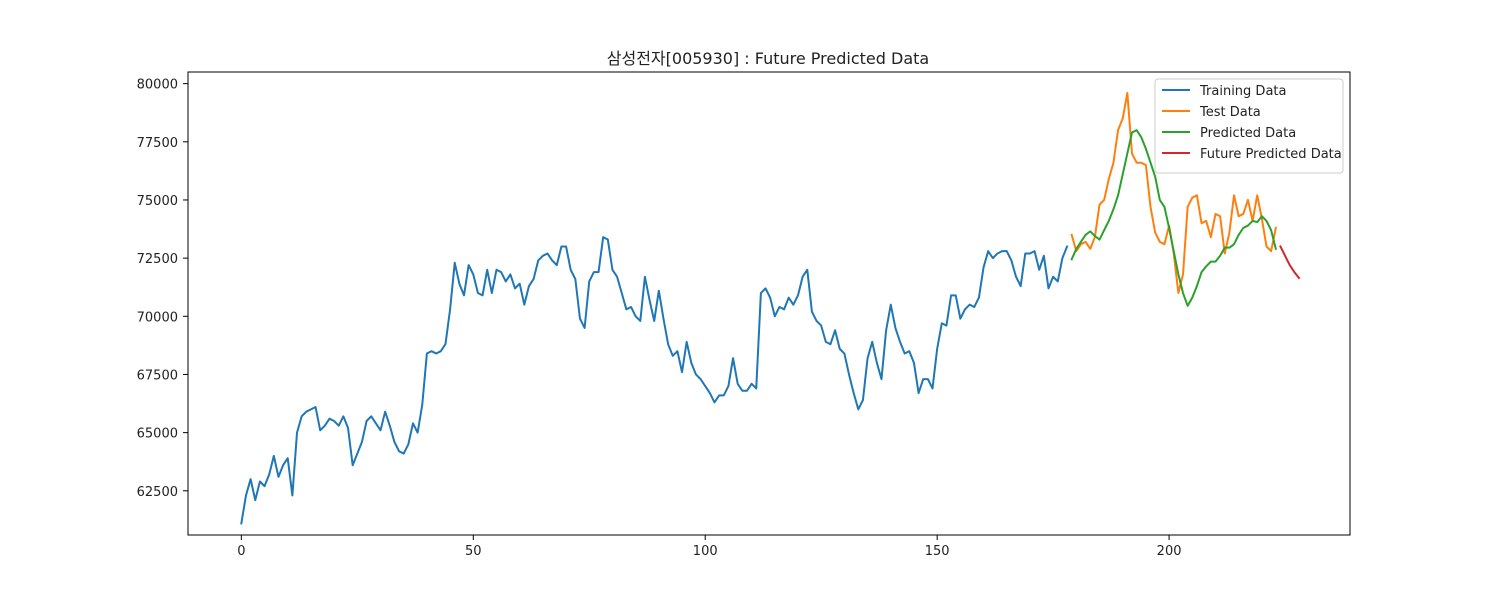 This screenshot has height=604, width=1500. Describe the element at coordinates (162, 289) in the screenshot. I see `y-axis: 62500 65000 67500 70000 72500 75000 77500 80000` at that location.